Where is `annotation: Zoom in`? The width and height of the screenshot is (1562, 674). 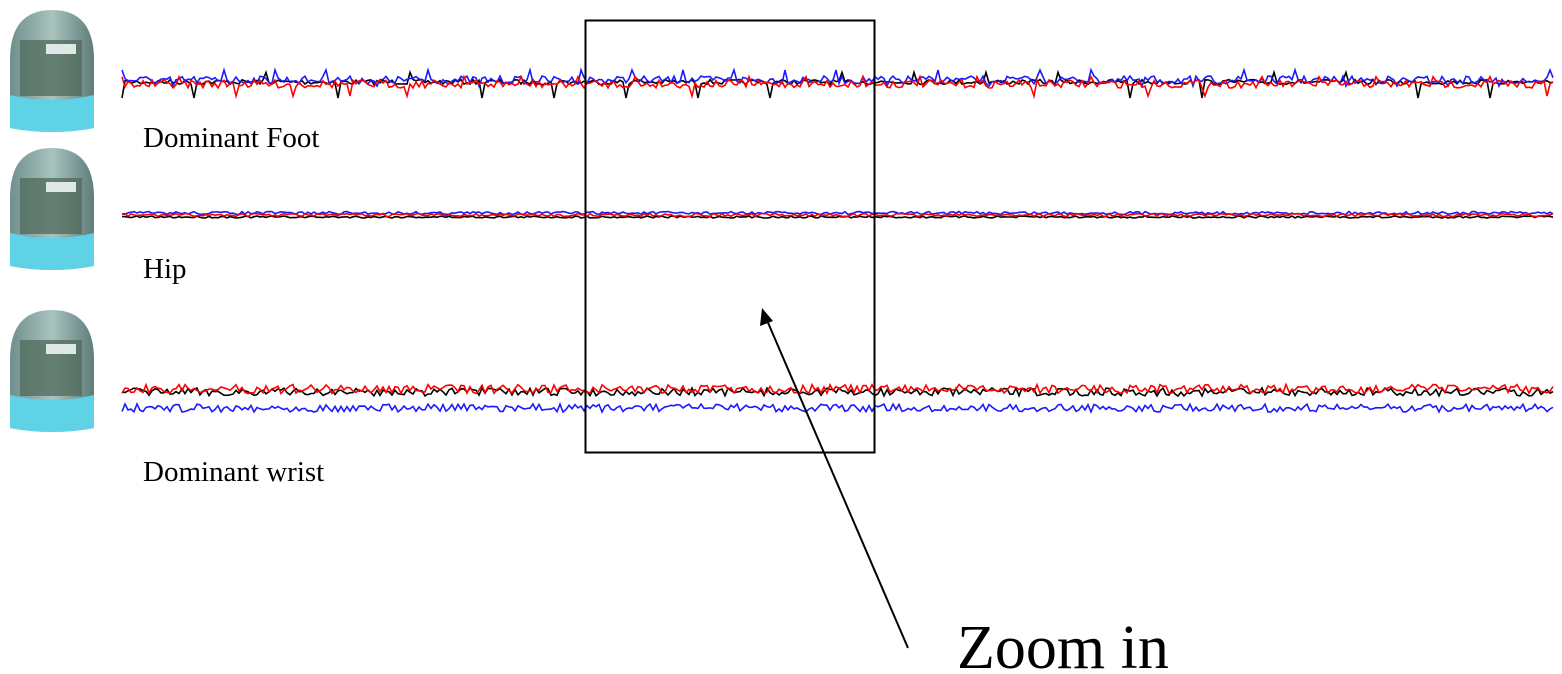
annotation: Zoom in is located at coordinates (1063, 644).